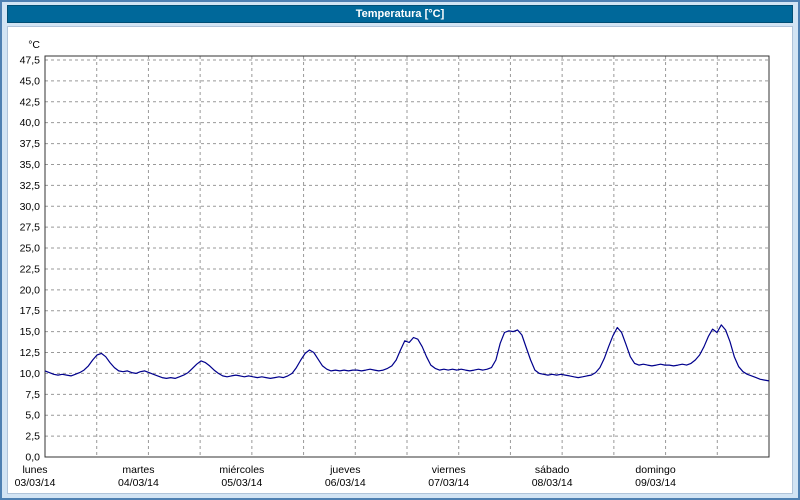 The image size is (800, 500). I want to click on y-tick-label: 20,0, so click(30, 290).